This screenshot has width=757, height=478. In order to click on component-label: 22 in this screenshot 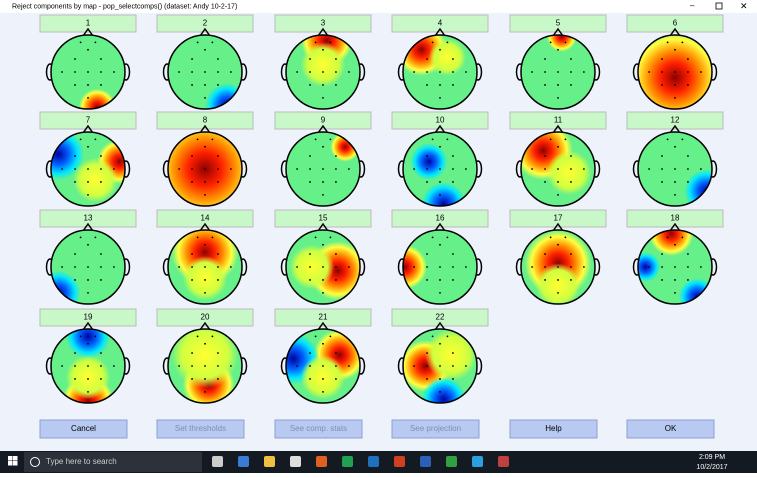, I will do `click(440, 317)`.